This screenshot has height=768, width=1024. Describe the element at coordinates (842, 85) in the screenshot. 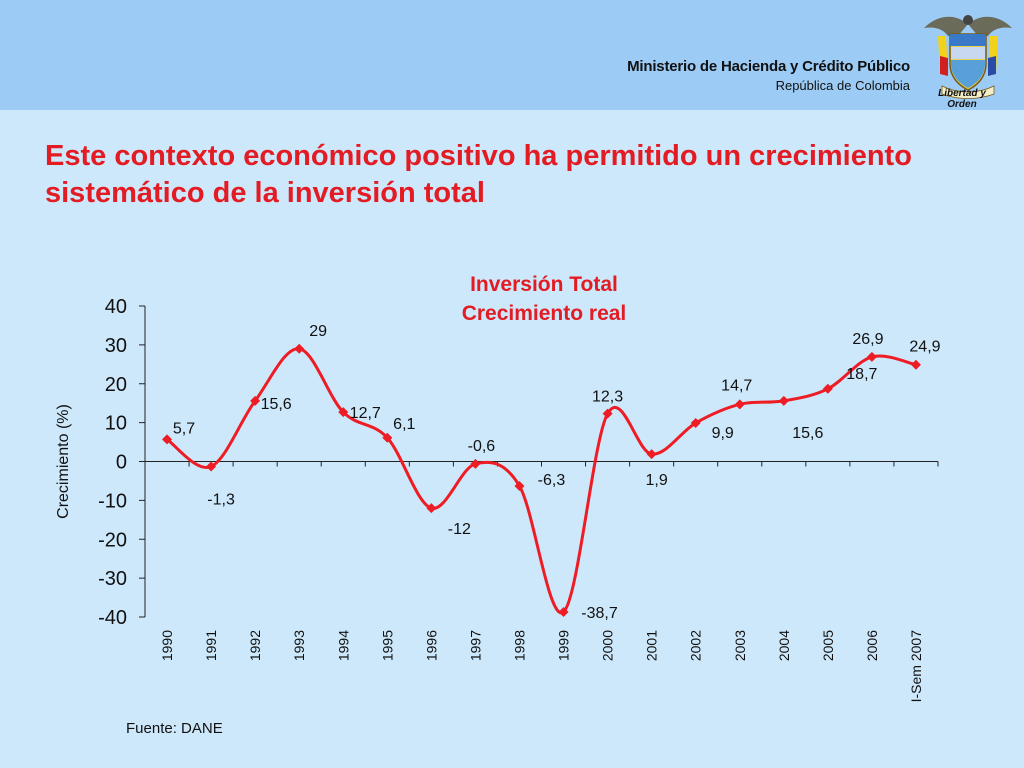

I see `country-name: República de Colombia` at that location.